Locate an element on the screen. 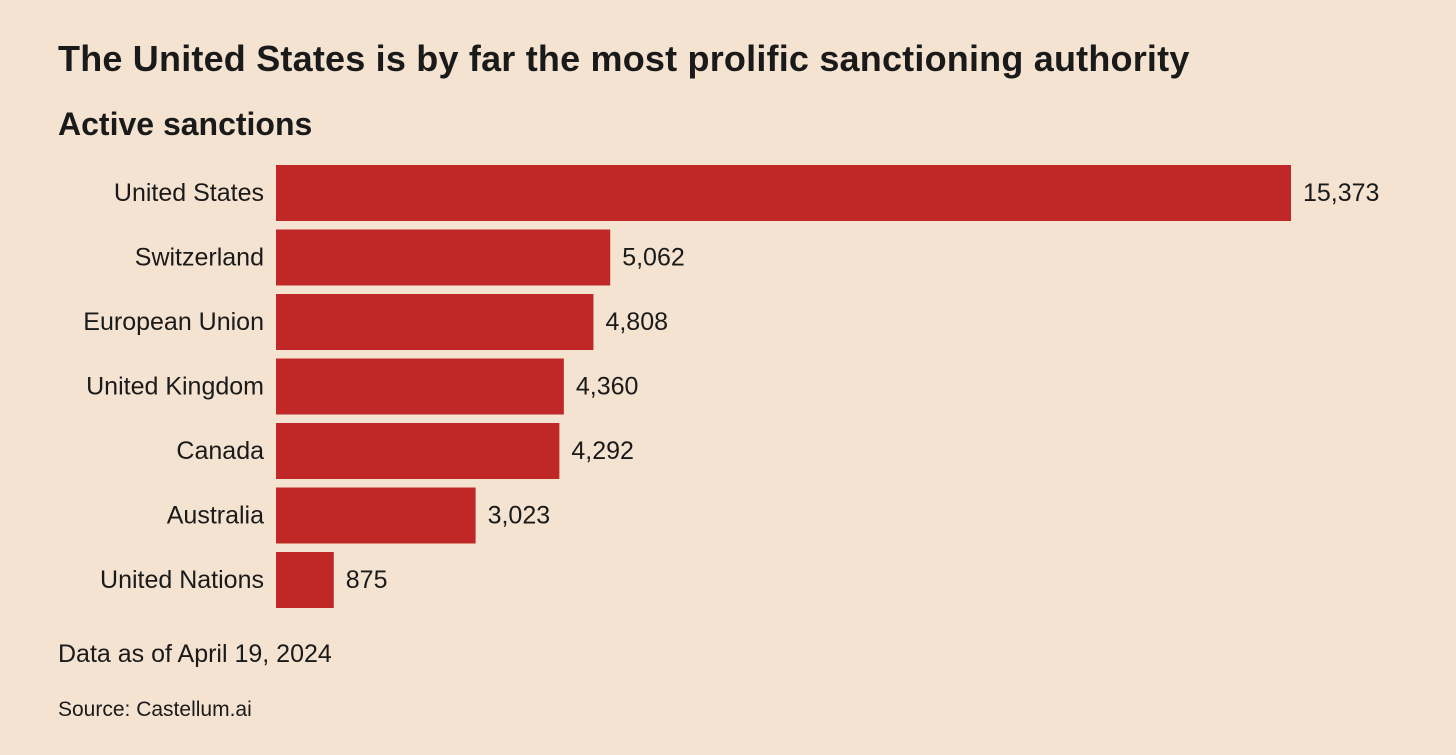 The height and width of the screenshot is (755, 1456). category-label: Canada is located at coordinates (220, 451).